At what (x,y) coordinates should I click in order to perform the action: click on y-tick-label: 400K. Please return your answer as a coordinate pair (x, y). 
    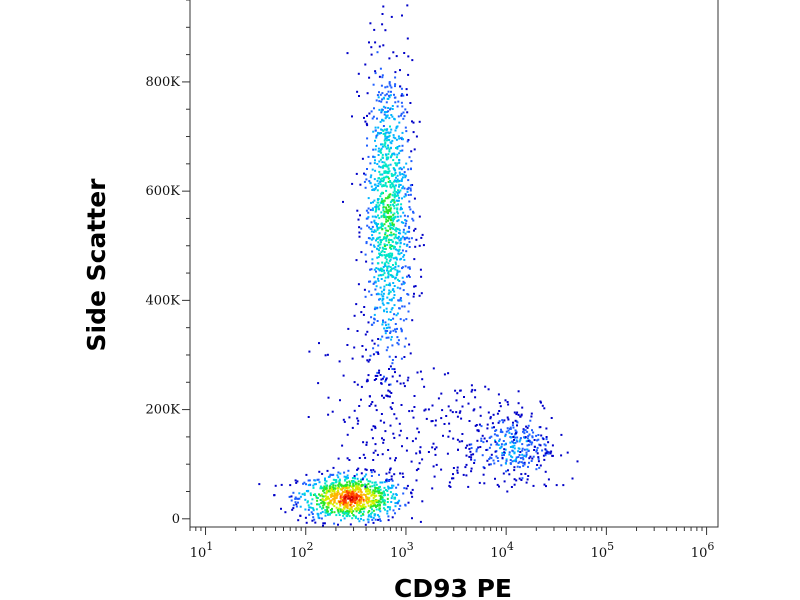
    Looking at the image, I should click on (162, 300).